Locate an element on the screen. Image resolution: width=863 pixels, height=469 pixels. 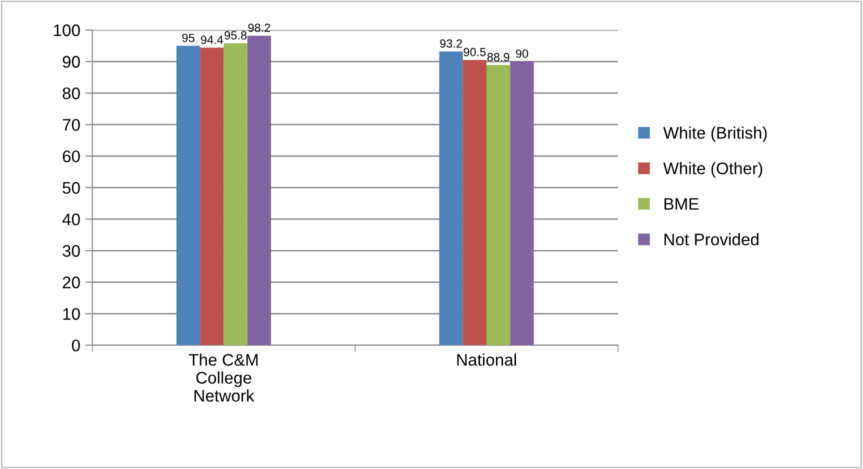
data-label: 95.8 is located at coordinates (235, 35).